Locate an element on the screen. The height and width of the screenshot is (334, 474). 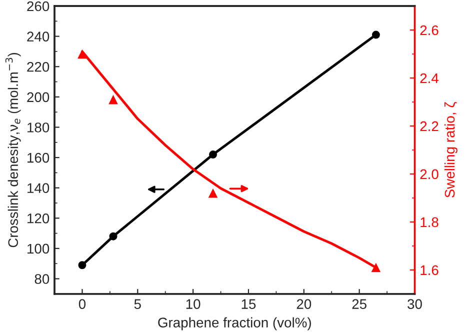
x-tick-label: 30 is located at coordinates (415, 304).